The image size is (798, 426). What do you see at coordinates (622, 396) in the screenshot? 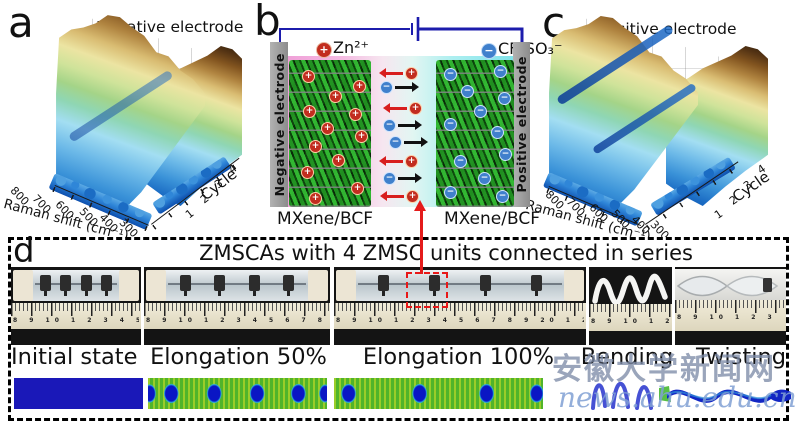
I see `strain-map-bending` at bounding box center [622, 396].